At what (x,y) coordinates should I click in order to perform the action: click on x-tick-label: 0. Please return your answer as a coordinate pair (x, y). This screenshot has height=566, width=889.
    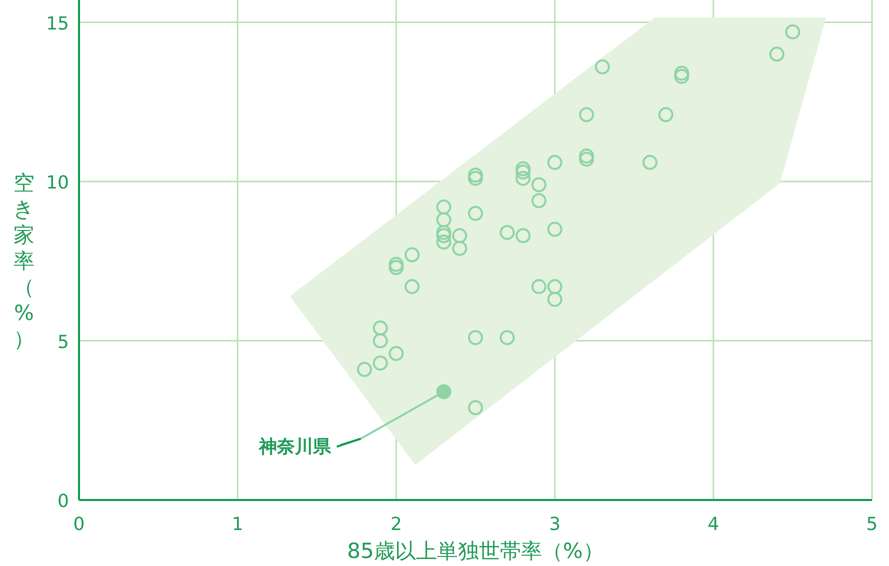
    Looking at the image, I should click on (79, 524).